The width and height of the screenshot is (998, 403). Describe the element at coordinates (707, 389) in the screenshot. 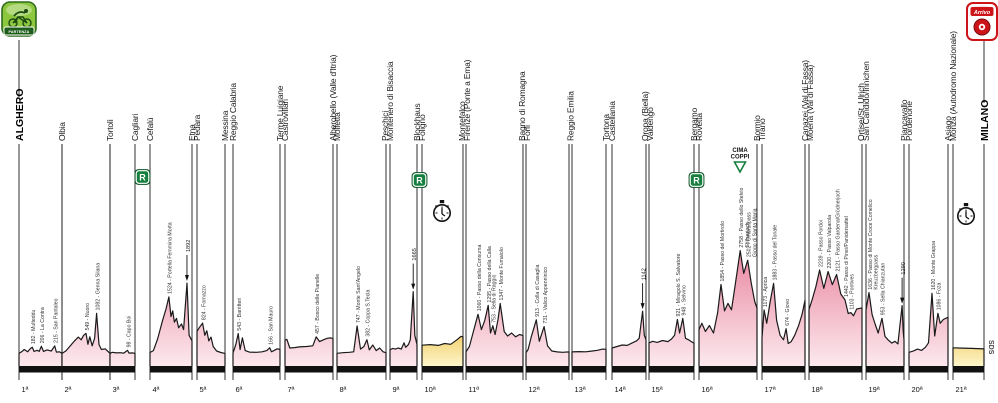

I see `stage-number-label: 16ª` at that location.